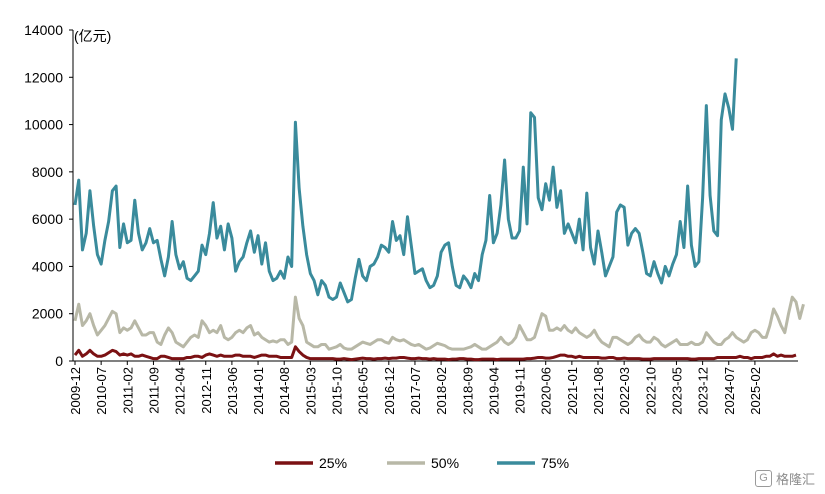 This screenshot has height=494, width=825. I want to click on watermark-logo-icon: G, so click(763, 478).